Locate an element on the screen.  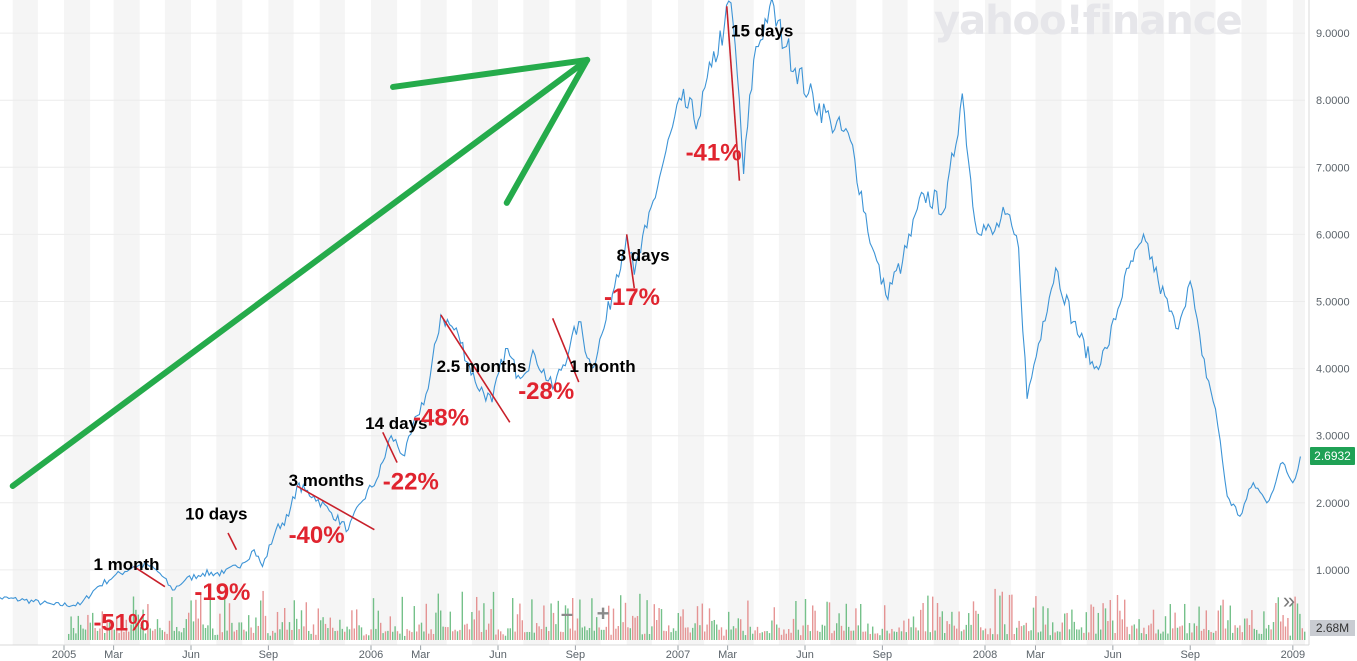
yahoo-finance-watermark: yahoo!finance is located at coordinates (1088, 22).